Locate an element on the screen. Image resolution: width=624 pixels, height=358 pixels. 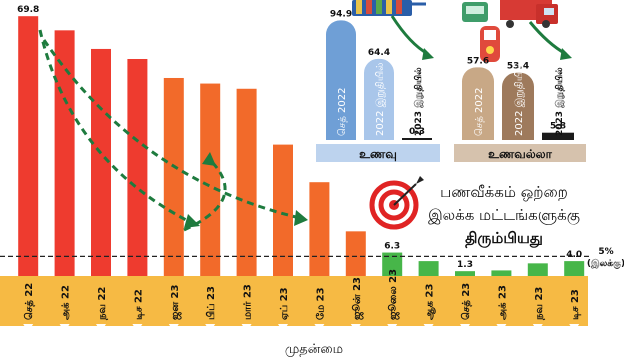
inset-1-label-2: 2023 இறுதியில் is located at coordinates (559, 101).